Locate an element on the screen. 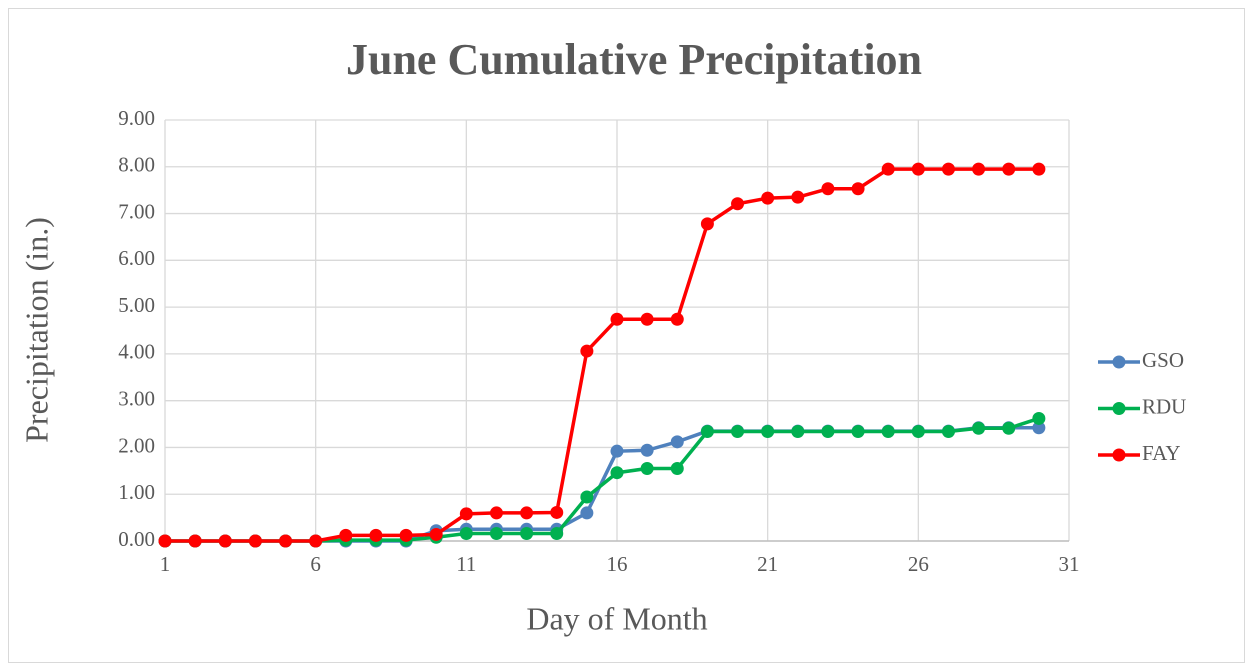 This screenshot has width=1253, height=671. y-tick-label: 3.00 is located at coordinates (136, 398).